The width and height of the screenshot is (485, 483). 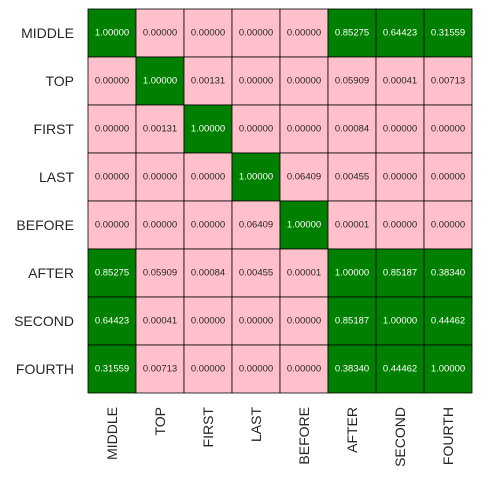 I want to click on cell-value-label: 0.00001, so click(x=352, y=225).